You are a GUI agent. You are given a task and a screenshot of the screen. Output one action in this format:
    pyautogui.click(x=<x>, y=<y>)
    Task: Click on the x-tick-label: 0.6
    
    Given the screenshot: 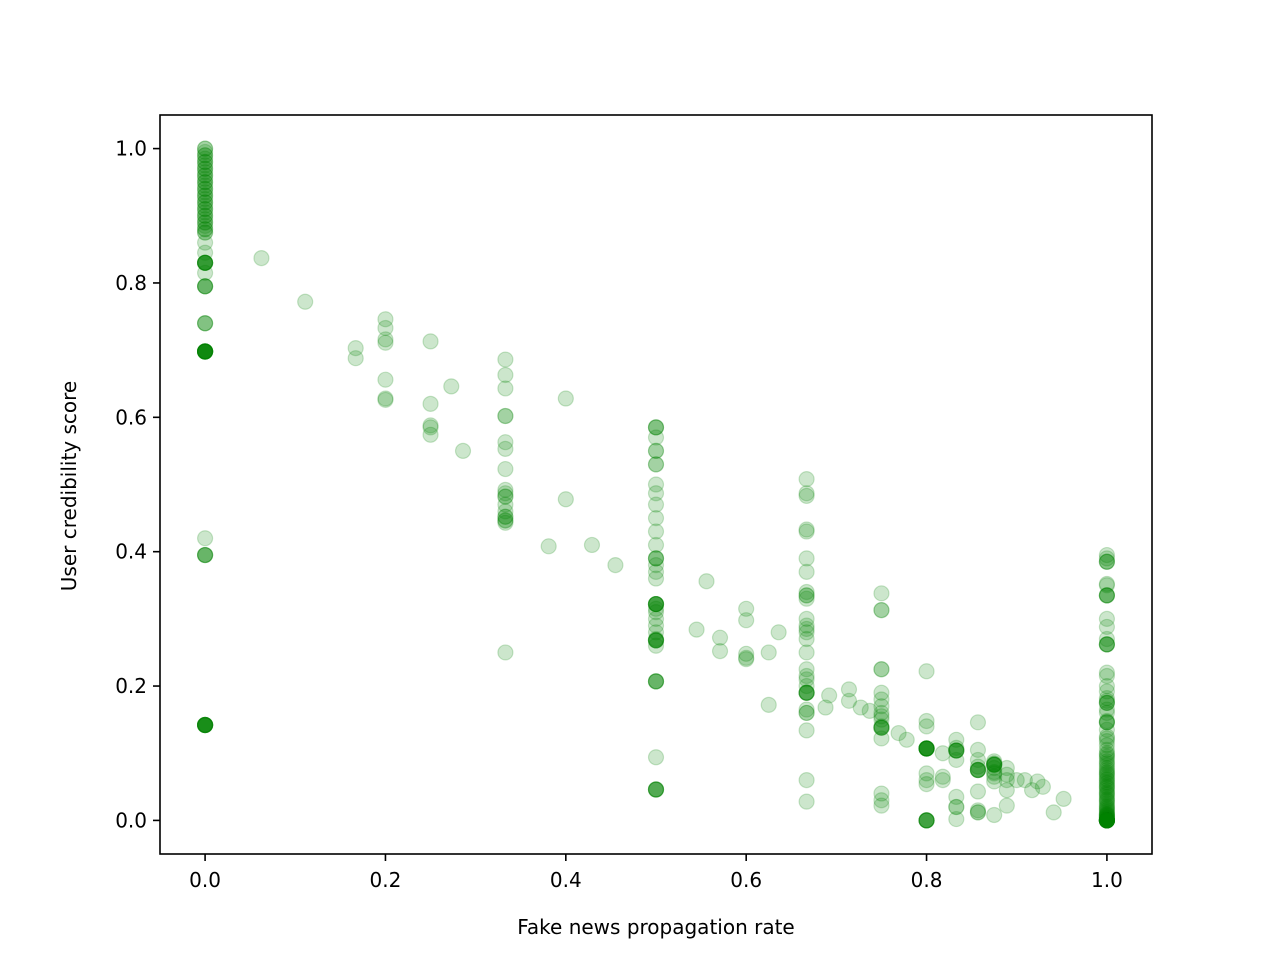 What is the action you would take?
    pyautogui.click(x=746, y=880)
    